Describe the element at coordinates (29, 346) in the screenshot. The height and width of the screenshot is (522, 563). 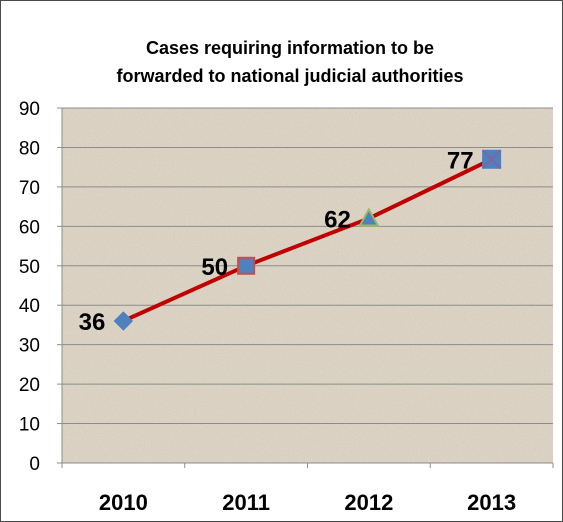
I see `y-tick-label: 30` at that location.